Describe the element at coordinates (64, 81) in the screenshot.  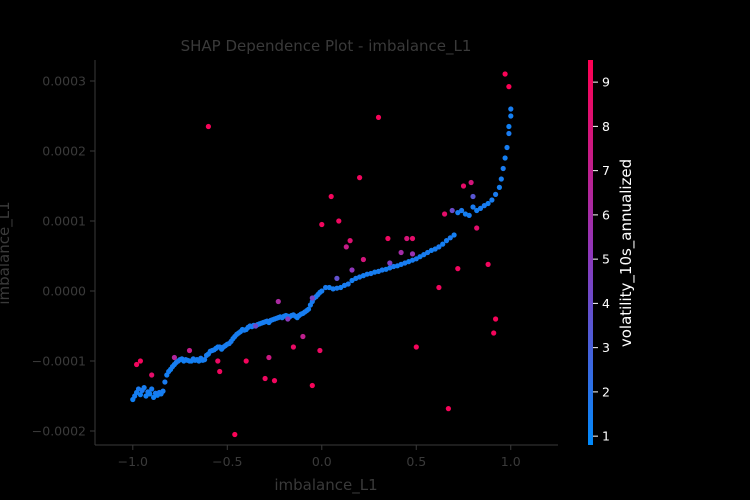
I see `y-tick-label: 0.0003` at that location.